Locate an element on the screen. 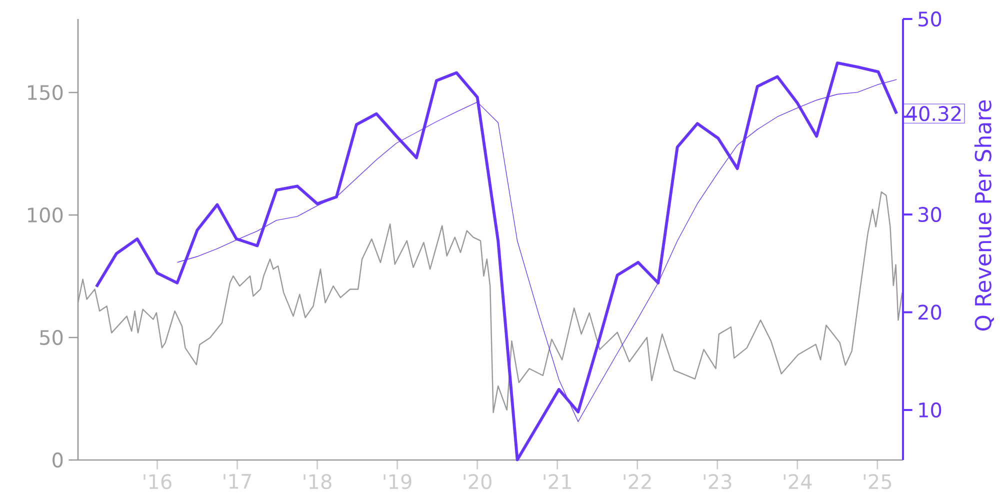 The width and height of the screenshot is (1000, 500). y2-axis-title: Q Revenue Per Share is located at coordinates (984, 215).